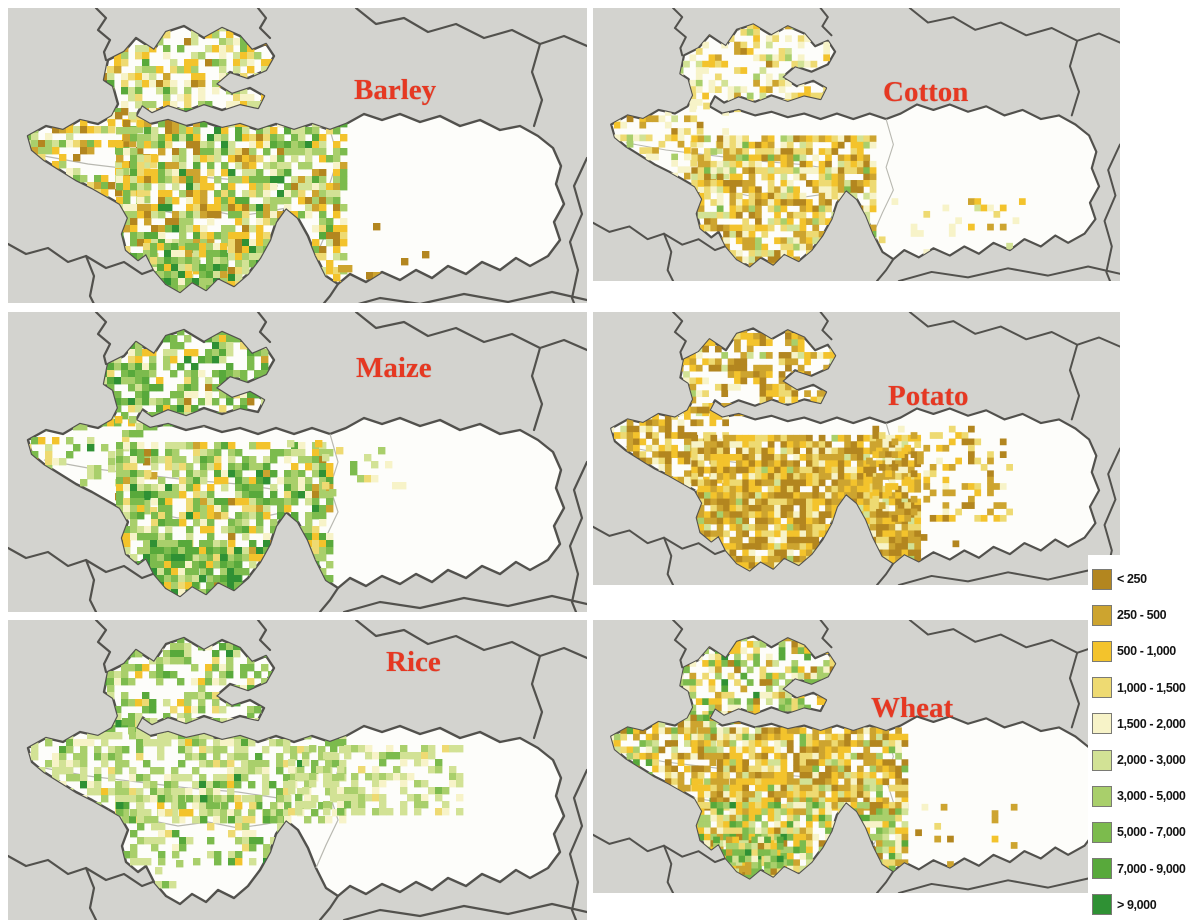 Image resolution: width=1200 pixels, height=923 pixels. What do you see at coordinates (394, 368) in the screenshot?
I see `panel-title-maize: Maize` at bounding box center [394, 368].